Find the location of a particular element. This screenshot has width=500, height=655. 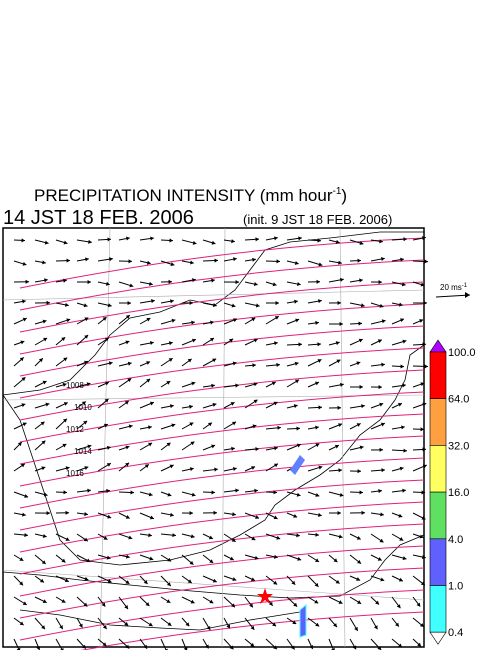

valid-time: 14 JST 18 FEB. 2006 is located at coordinates (98, 218).